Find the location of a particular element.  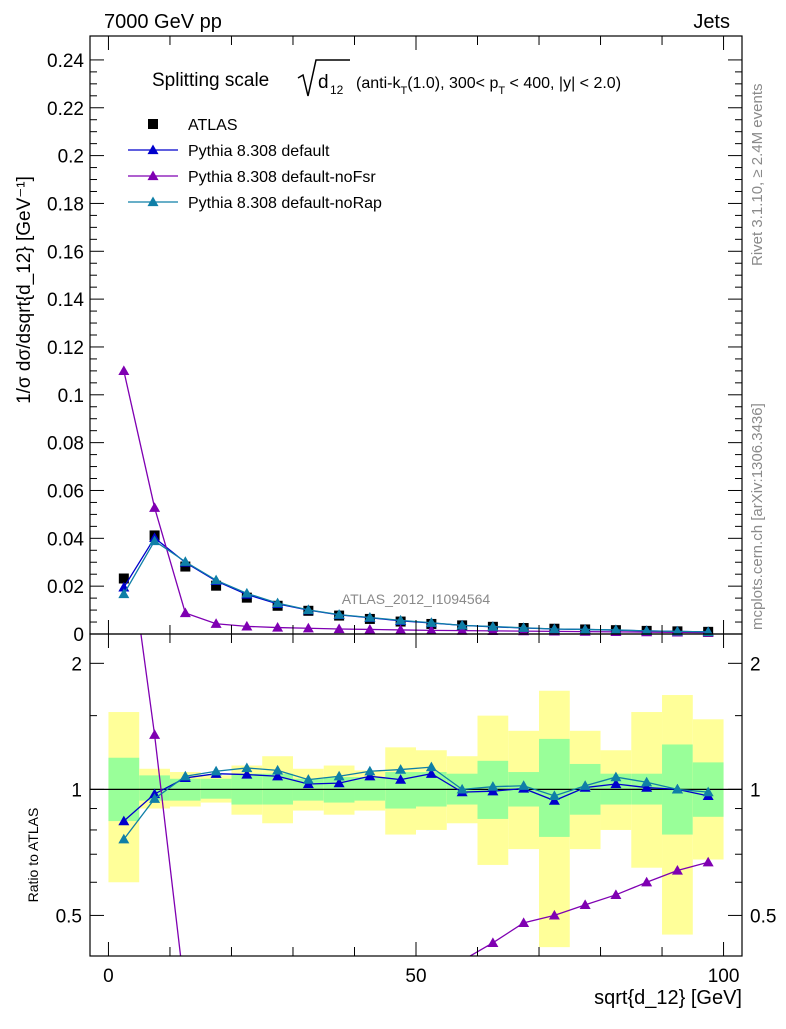

legend-entry: ATLAS is located at coordinates (193, 125).